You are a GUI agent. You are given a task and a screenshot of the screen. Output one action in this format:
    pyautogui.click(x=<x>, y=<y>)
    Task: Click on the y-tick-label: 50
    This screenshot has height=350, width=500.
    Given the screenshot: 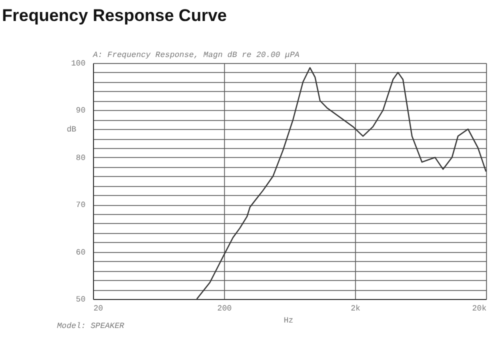 What is the action you would take?
    pyautogui.click(x=81, y=300)
    